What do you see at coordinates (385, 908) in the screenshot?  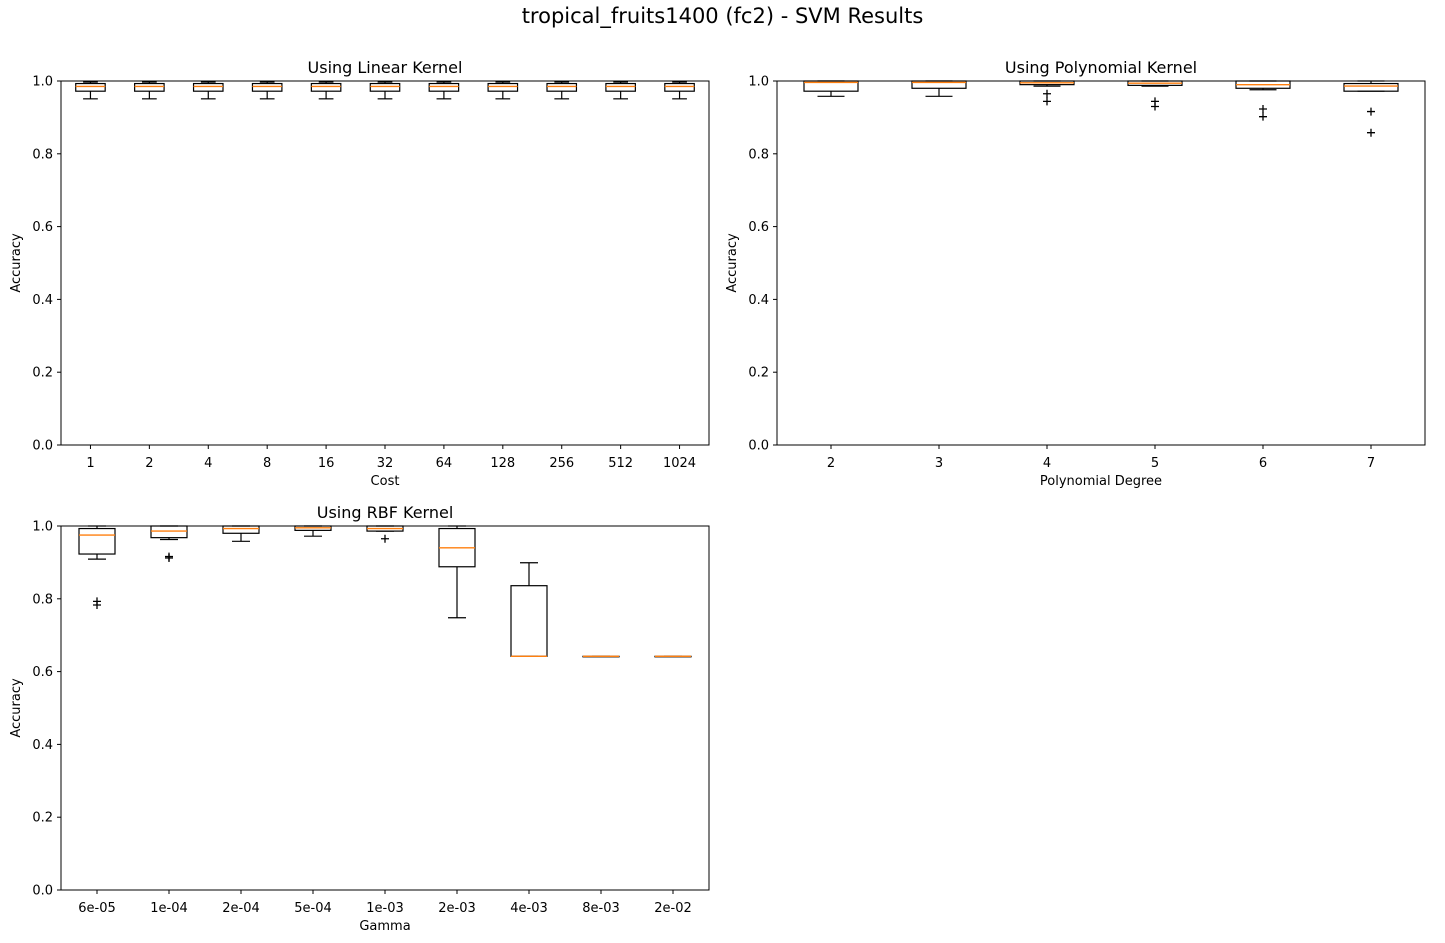 I see `x-tick-label: 1e-03` at bounding box center [385, 908].